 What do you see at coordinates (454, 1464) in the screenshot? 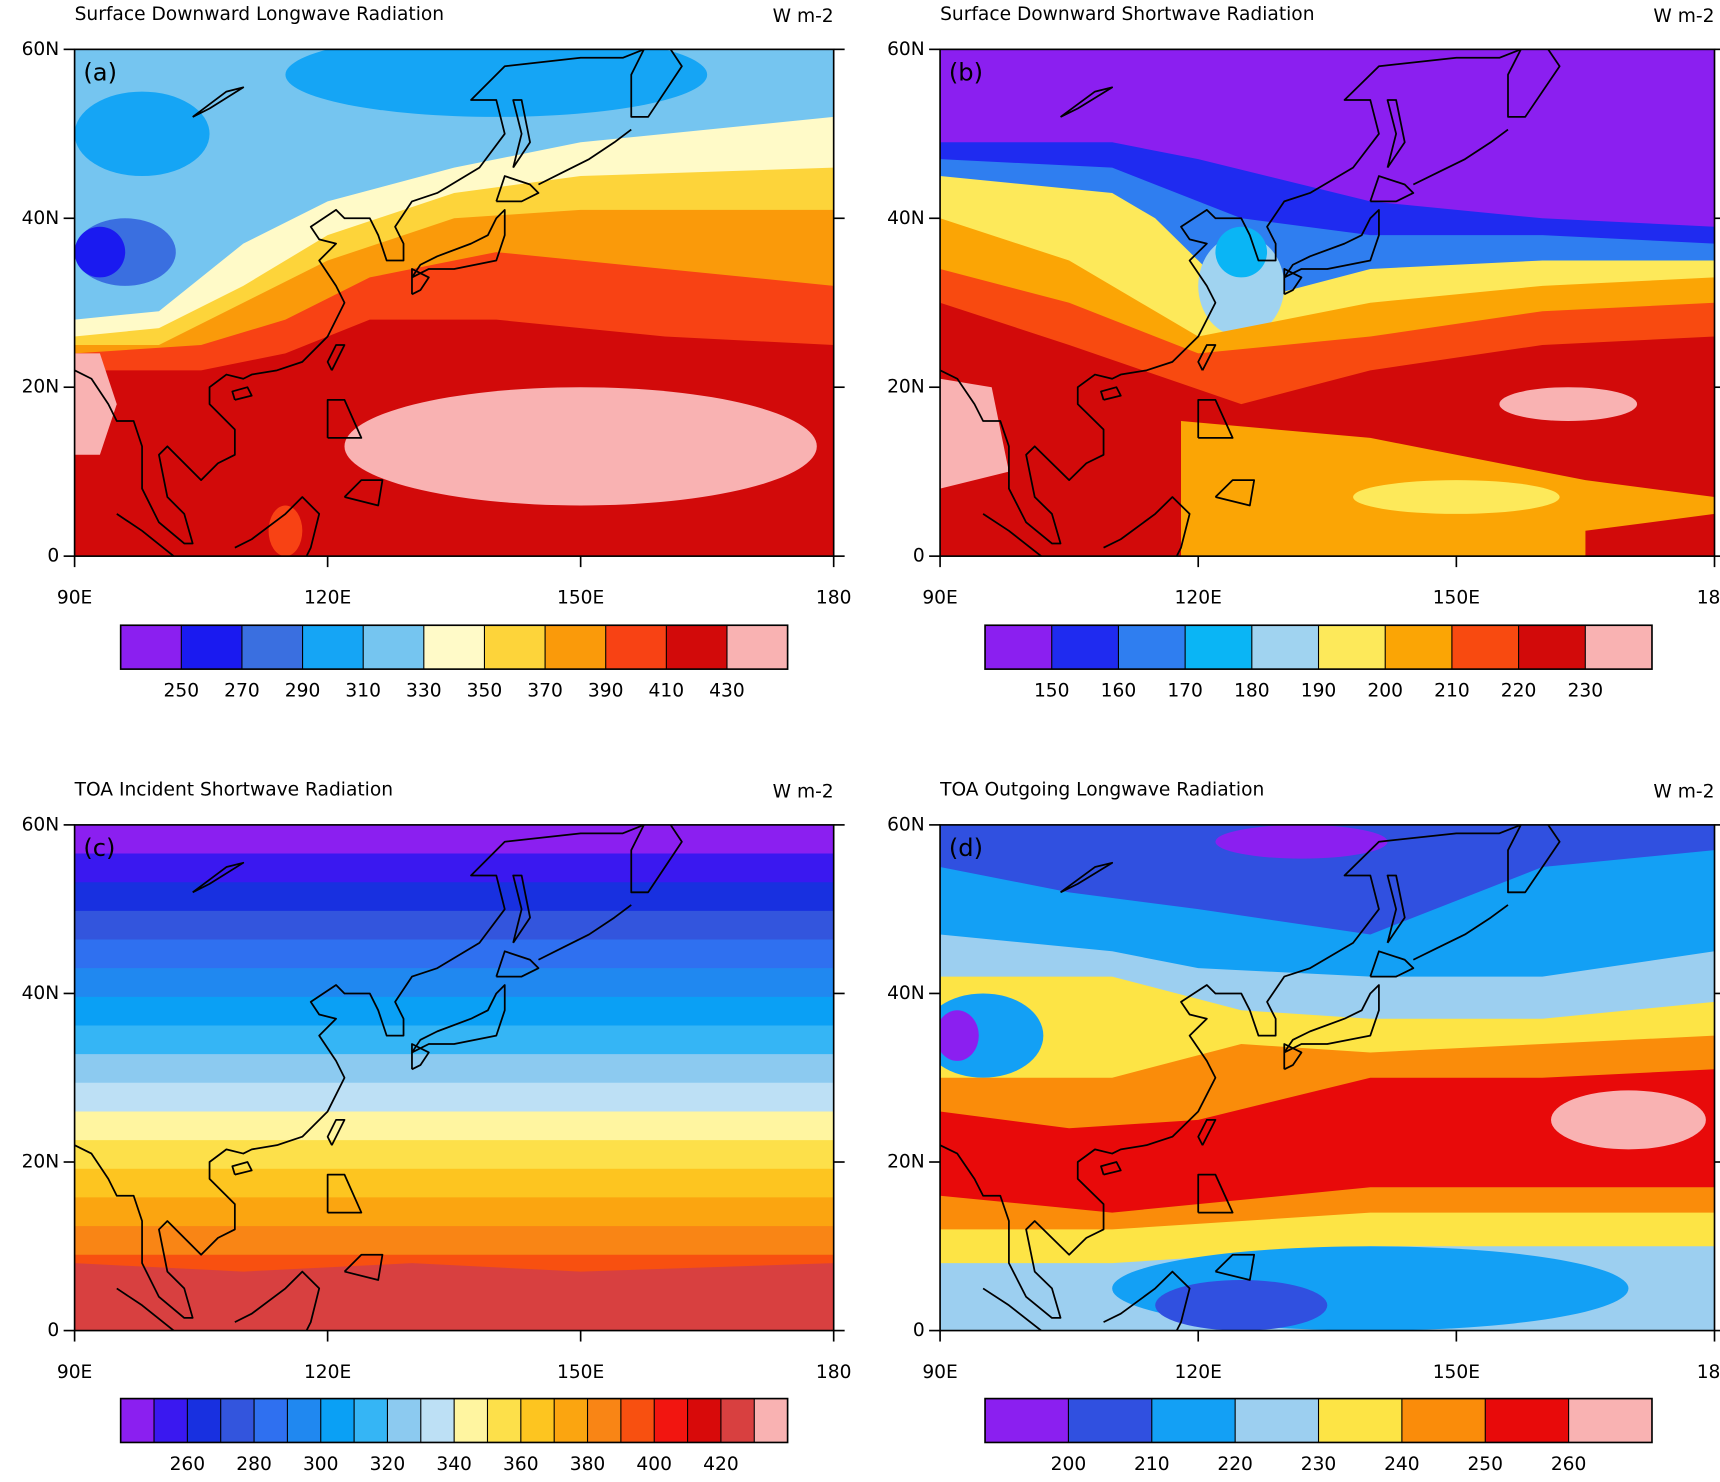
I see `colorbar-label: 340` at bounding box center [454, 1464].